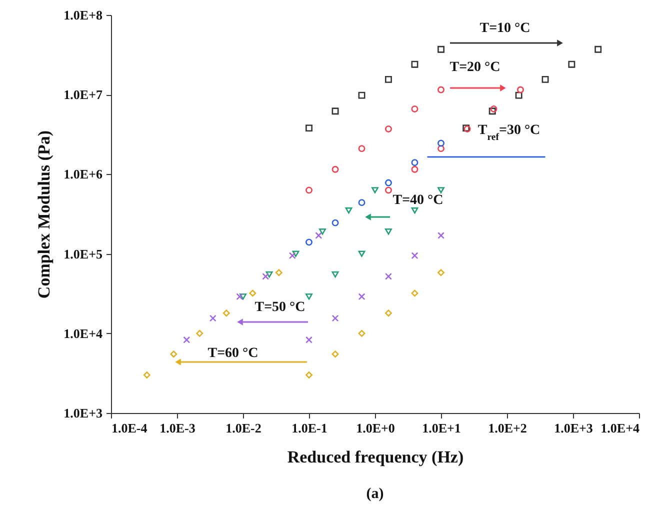  I want to click on y-tick-label: 1.0E+8, so click(83, 15).